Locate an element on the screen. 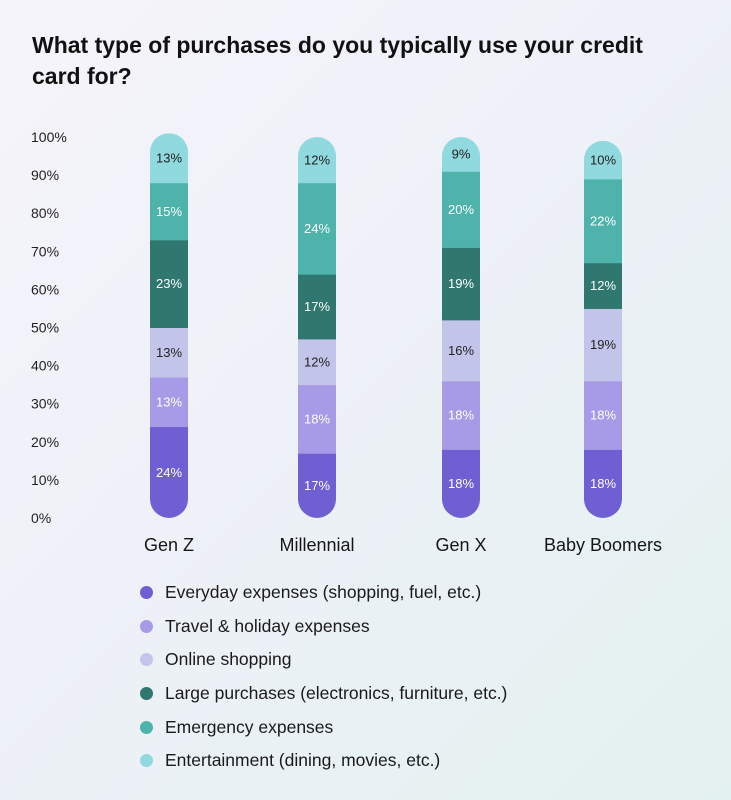  data-label: 23% is located at coordinates (169, 283).